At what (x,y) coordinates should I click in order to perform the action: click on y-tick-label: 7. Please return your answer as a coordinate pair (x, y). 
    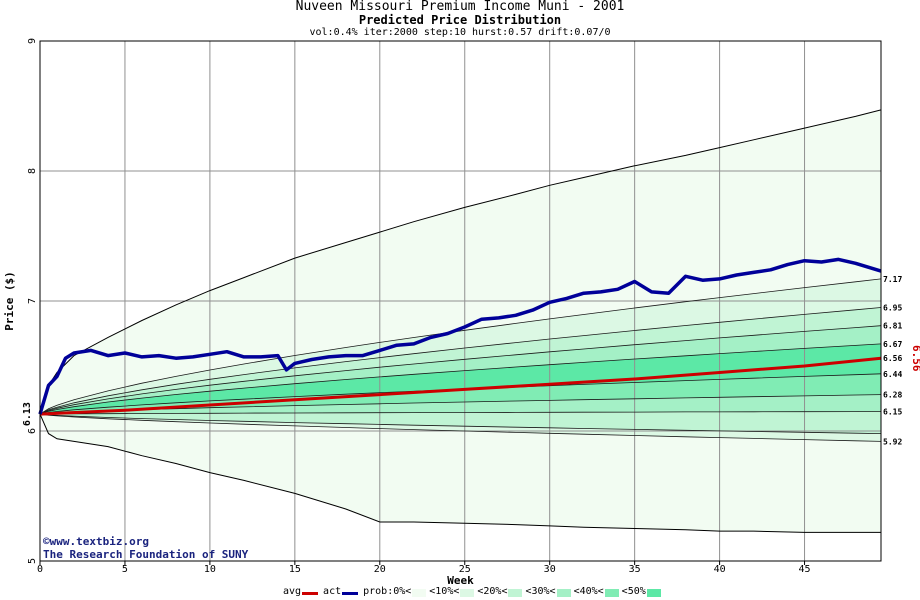
    Looking at the image, I should click on (32, 301).